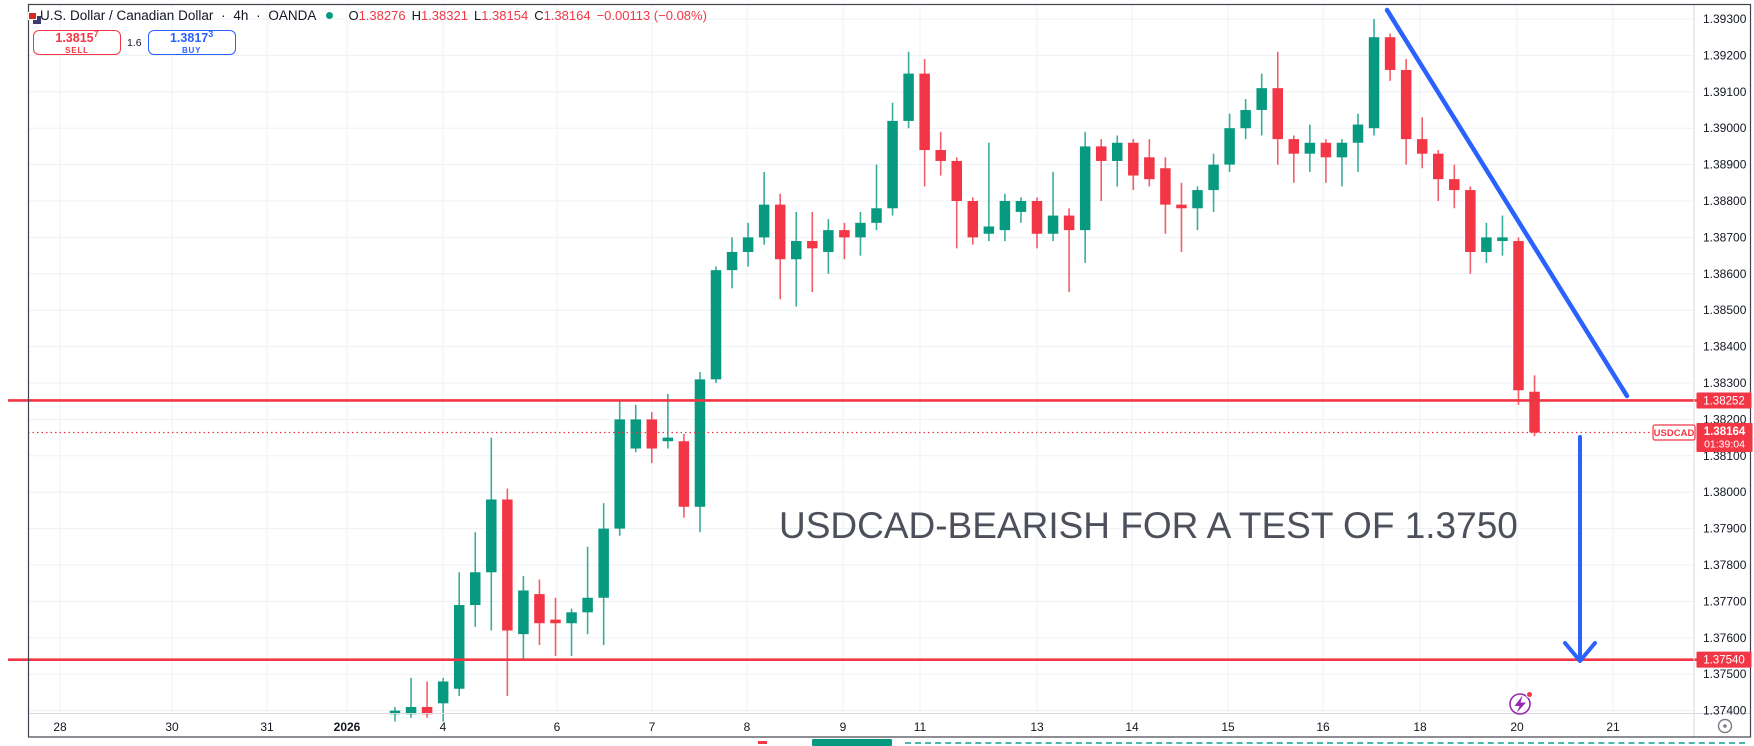 This screenshot has height=746, width=1754. I want to click on axis-settings-icon, so click(1725, 726).